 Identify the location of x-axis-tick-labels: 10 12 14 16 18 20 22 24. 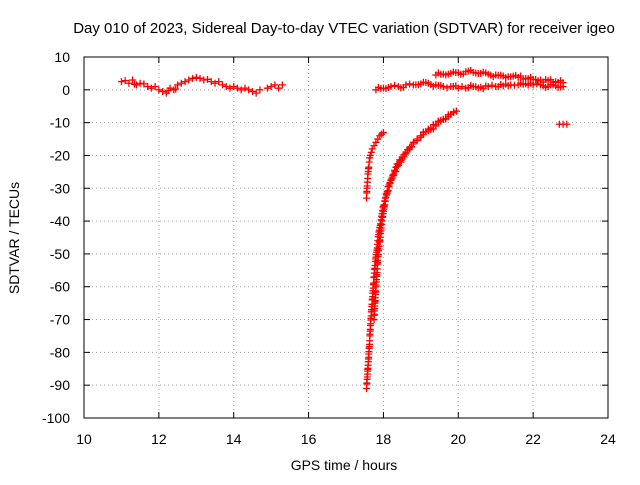
(346, 439).